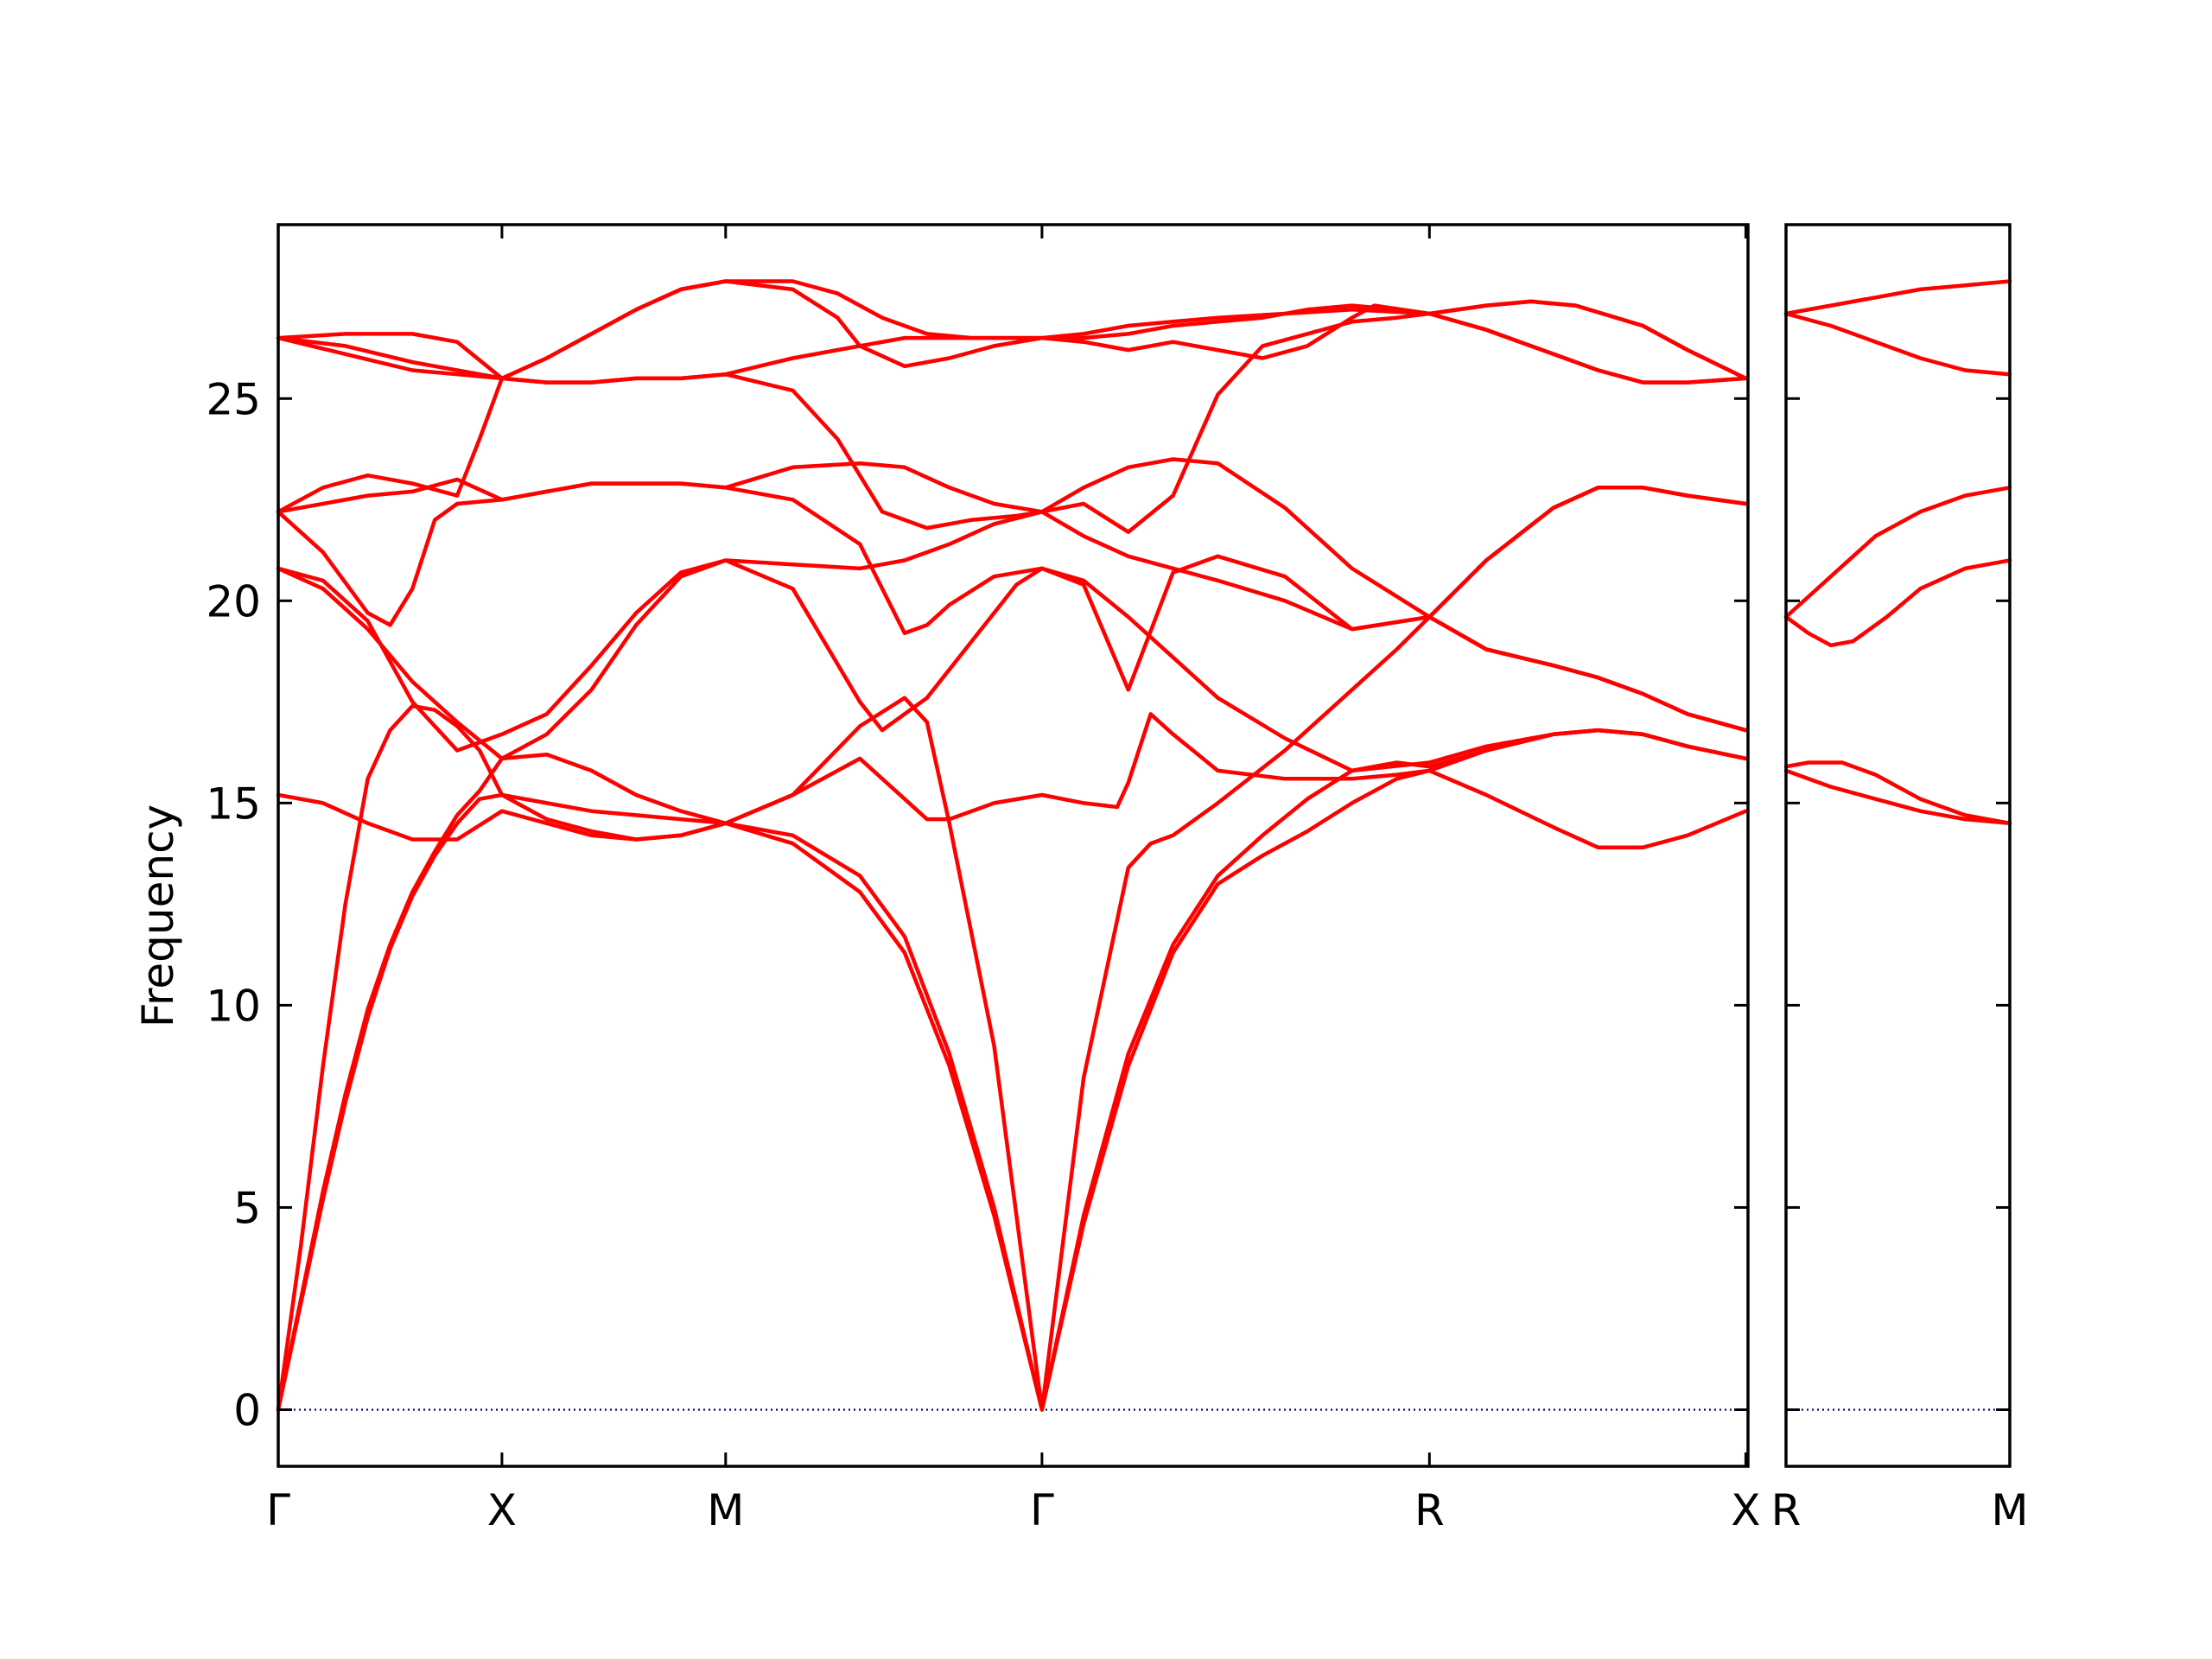 The height and width of the screenshot is (1659, 2212). I want to click on plot-frame, so click(1898, 845).